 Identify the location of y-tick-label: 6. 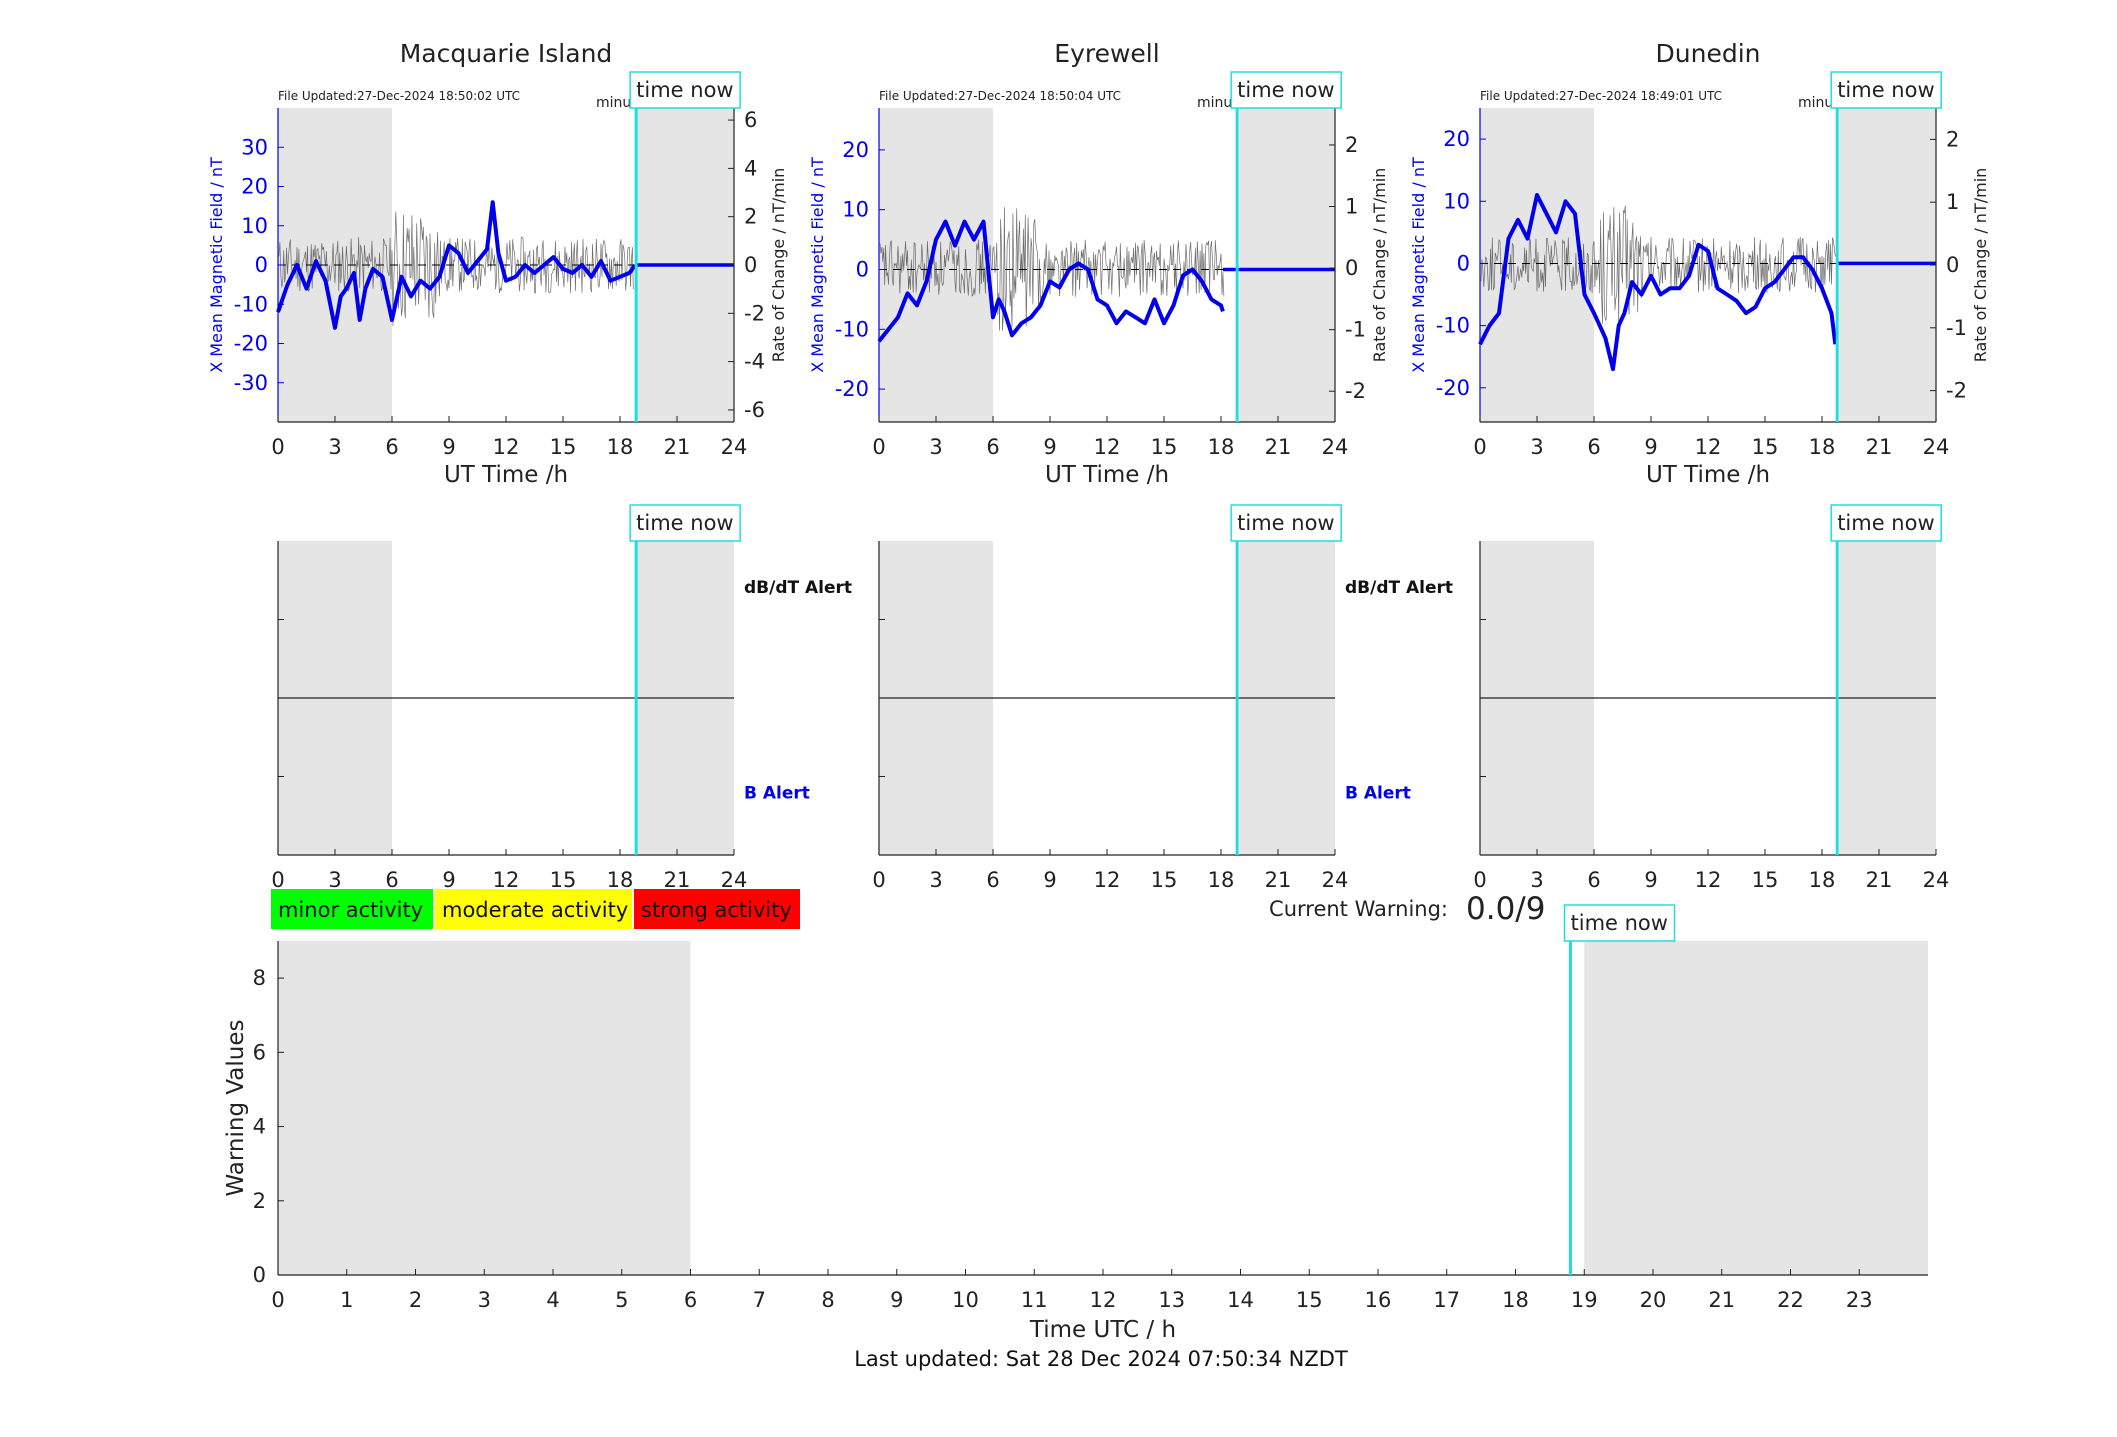
(259, 1052).